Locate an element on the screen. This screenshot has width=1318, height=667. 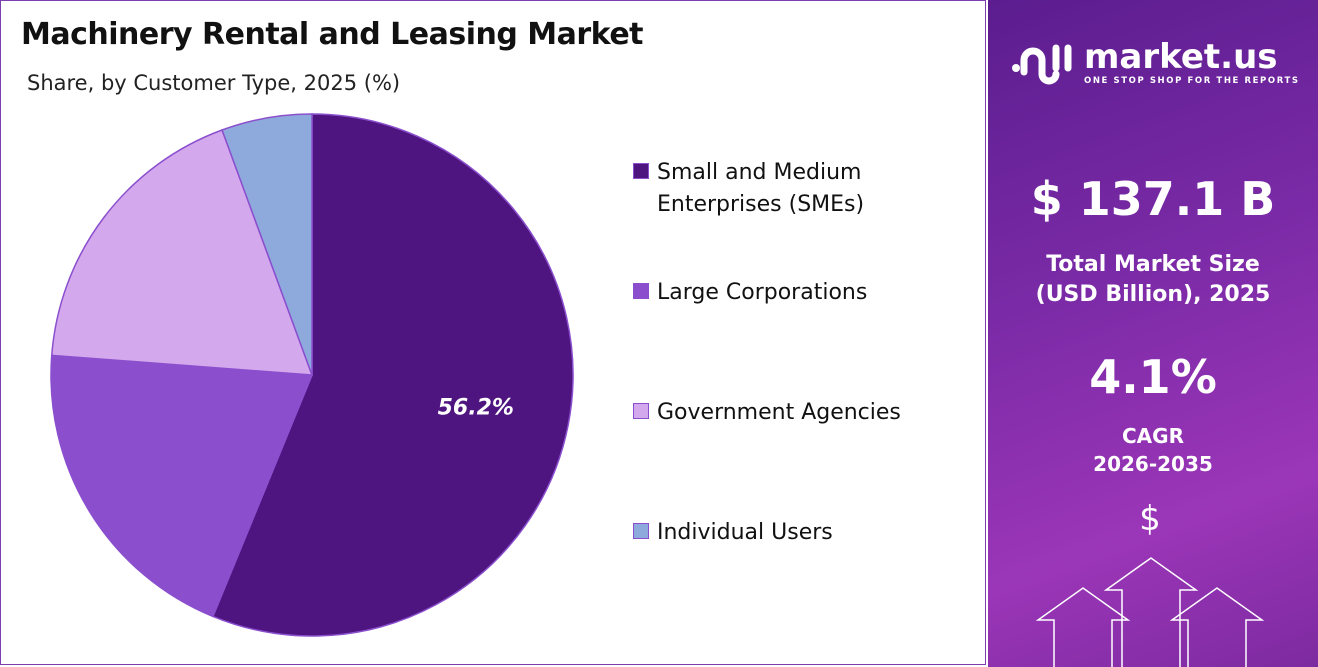
market-size-label: Total Market Size is located at coordinates (1153, 264).